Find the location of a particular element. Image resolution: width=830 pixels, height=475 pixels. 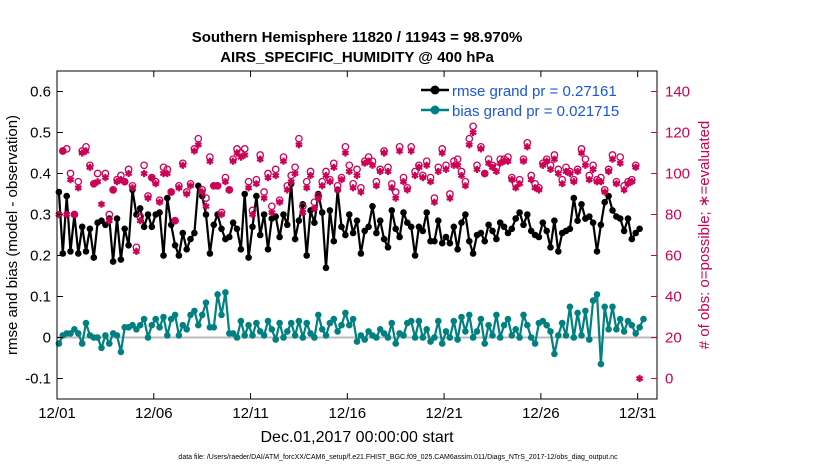

y-left-tick-label: 0.1 is located at coordinates (40, 297).